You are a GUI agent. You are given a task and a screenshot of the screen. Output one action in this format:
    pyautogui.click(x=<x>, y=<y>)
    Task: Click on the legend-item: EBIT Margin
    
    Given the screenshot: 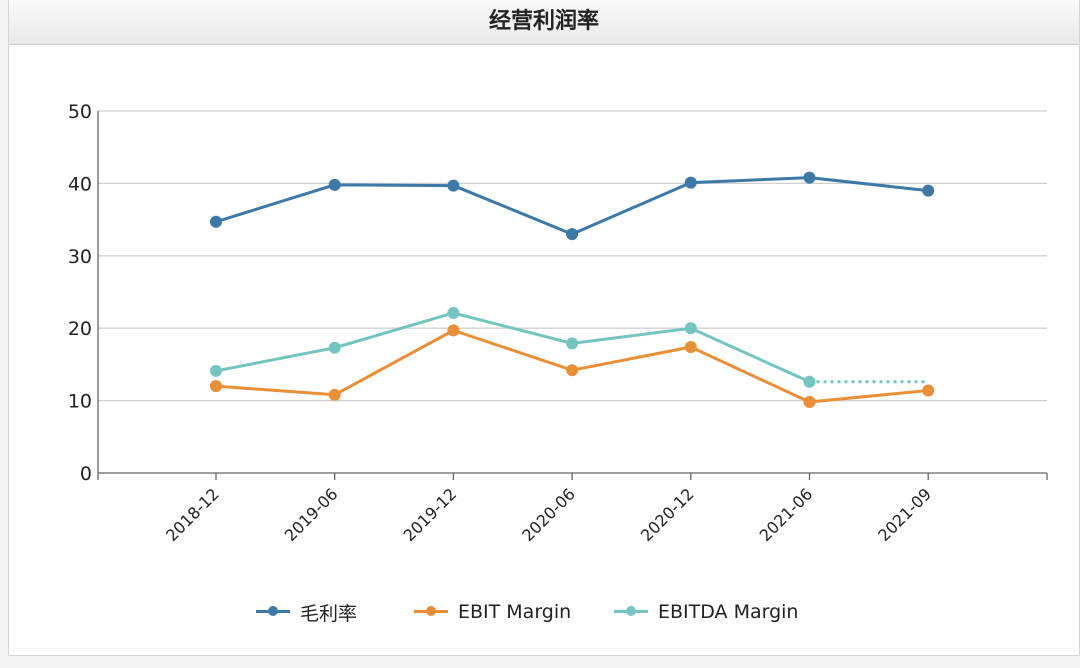 What is the action you would take?
    pyautogui.click(x=492, y=612)
    